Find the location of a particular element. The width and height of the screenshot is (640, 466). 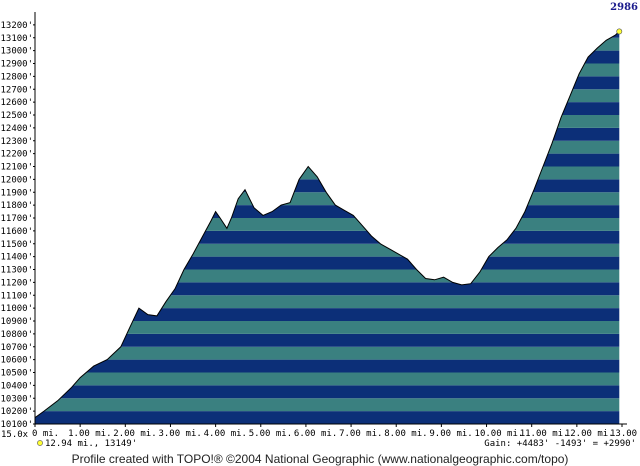

y-tick-label: 13200' is located at coordinates (16, 26).